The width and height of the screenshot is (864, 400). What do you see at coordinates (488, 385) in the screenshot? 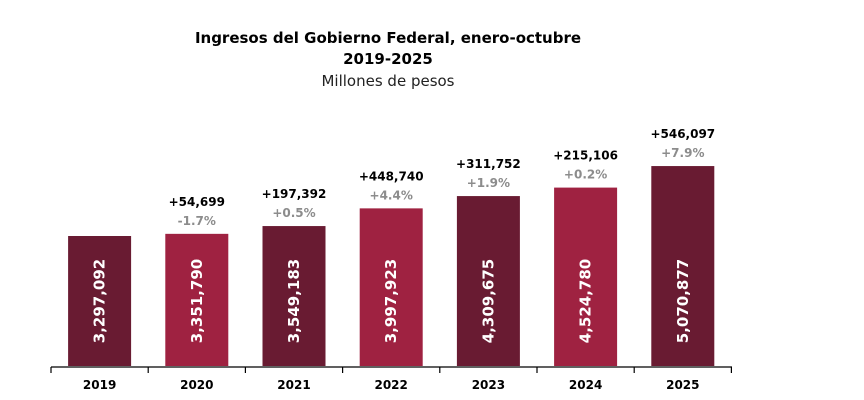
I see `x-tick-label: 2023` at bounding box center [488, 385].